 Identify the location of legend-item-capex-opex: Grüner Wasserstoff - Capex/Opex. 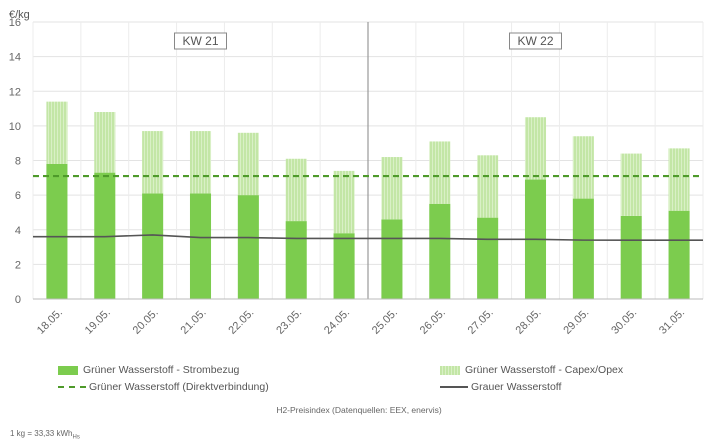
(531, 370).